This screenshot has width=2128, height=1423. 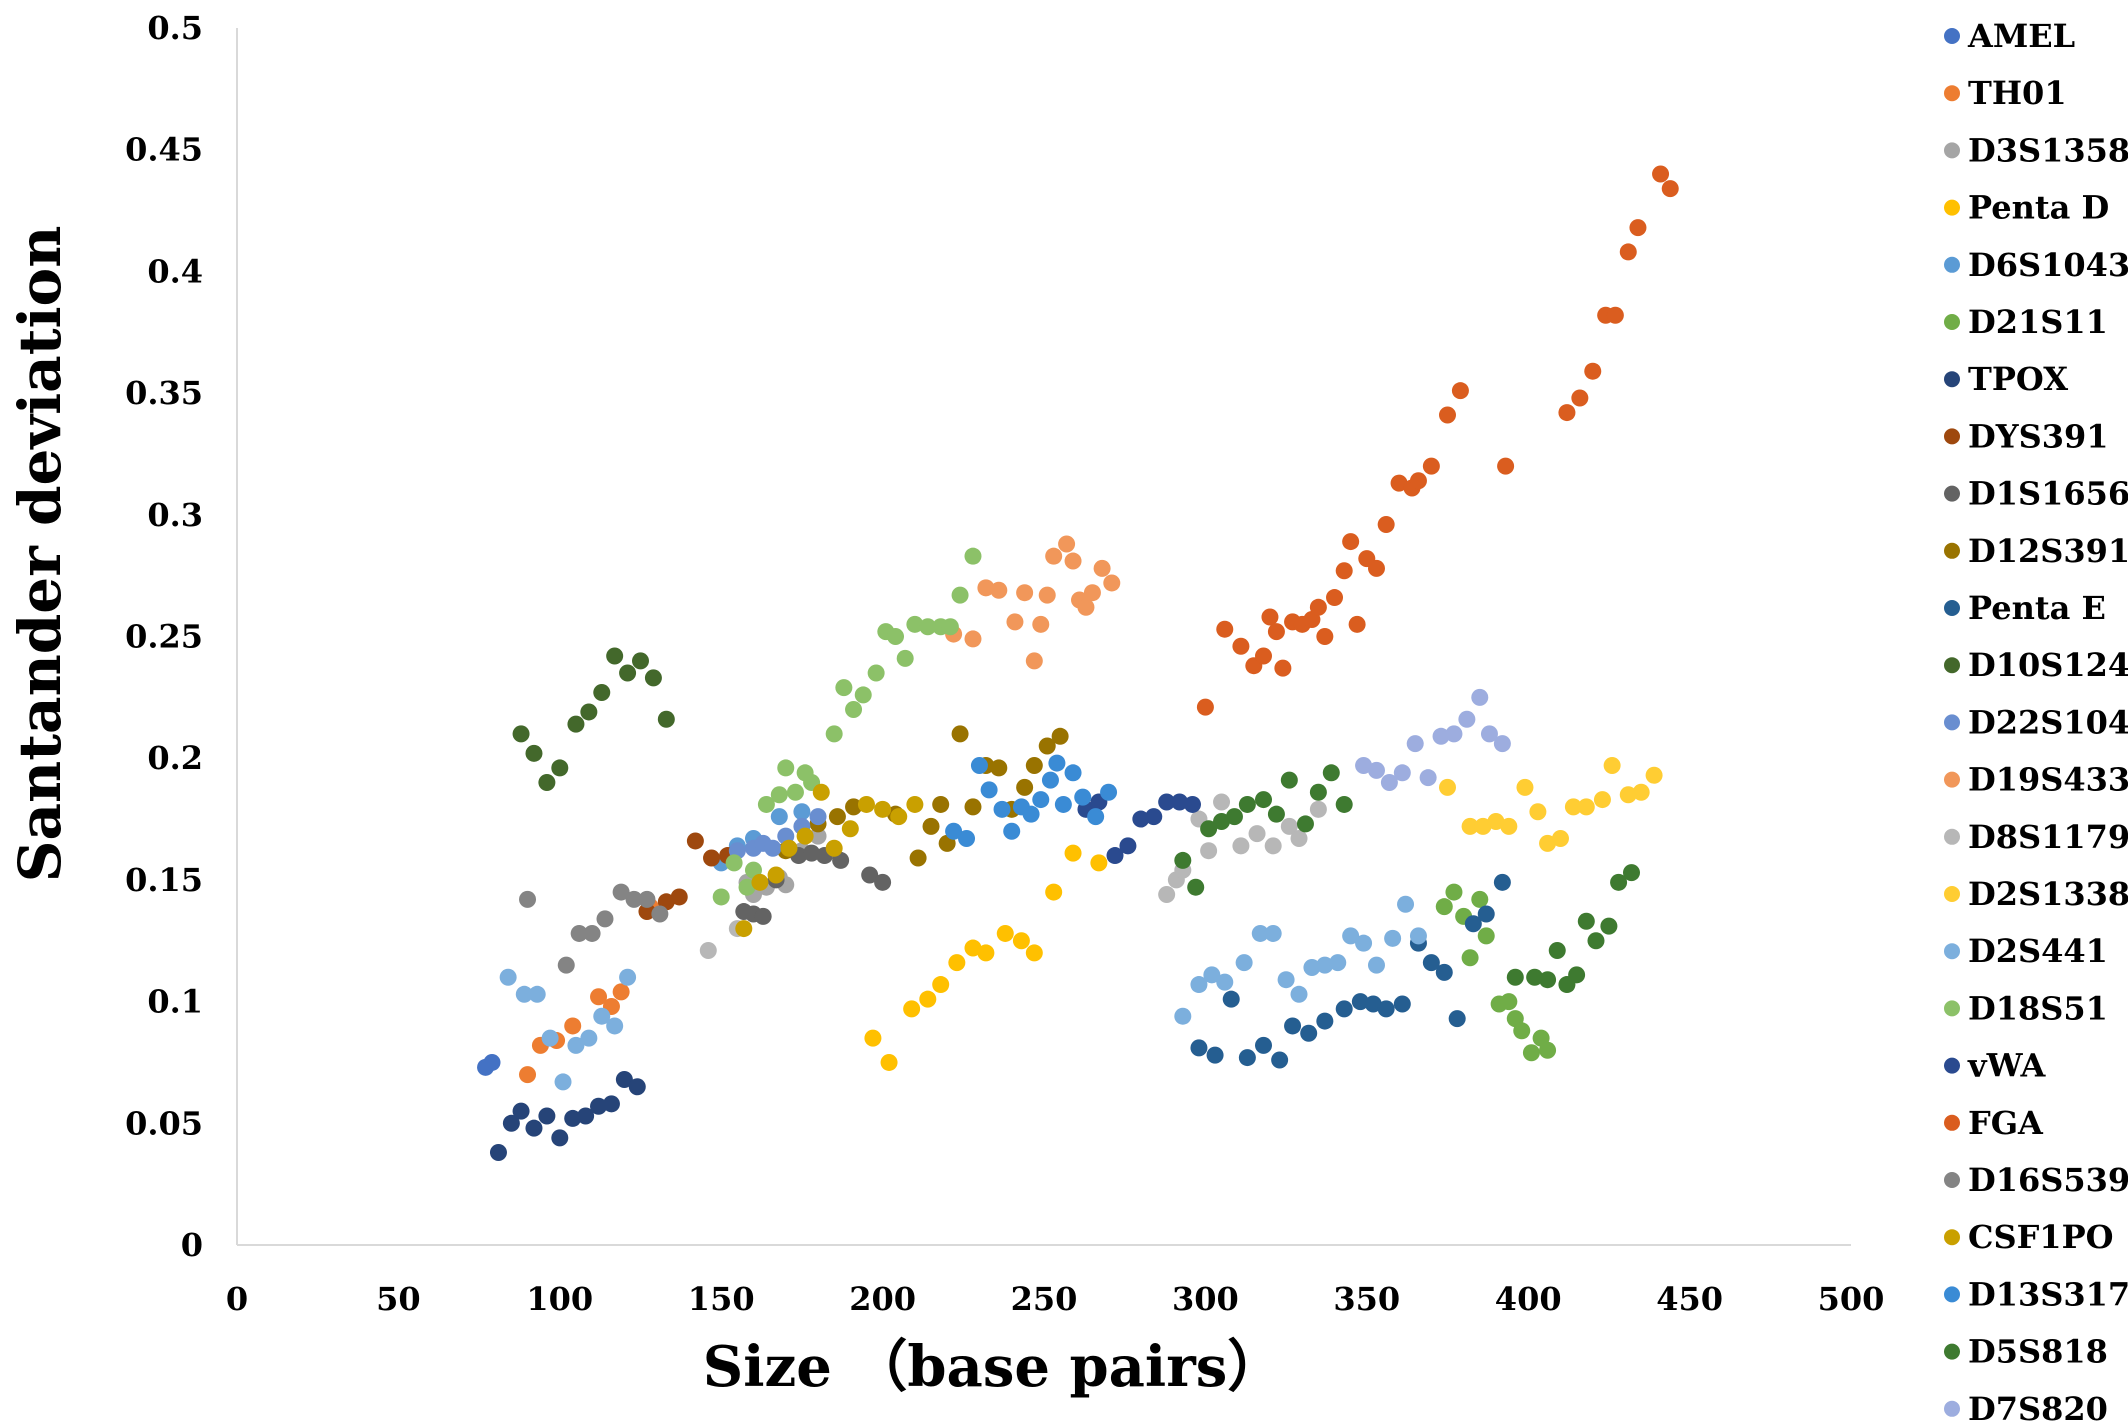 I want to click on series-d18s51, so click(x=847, y=726).